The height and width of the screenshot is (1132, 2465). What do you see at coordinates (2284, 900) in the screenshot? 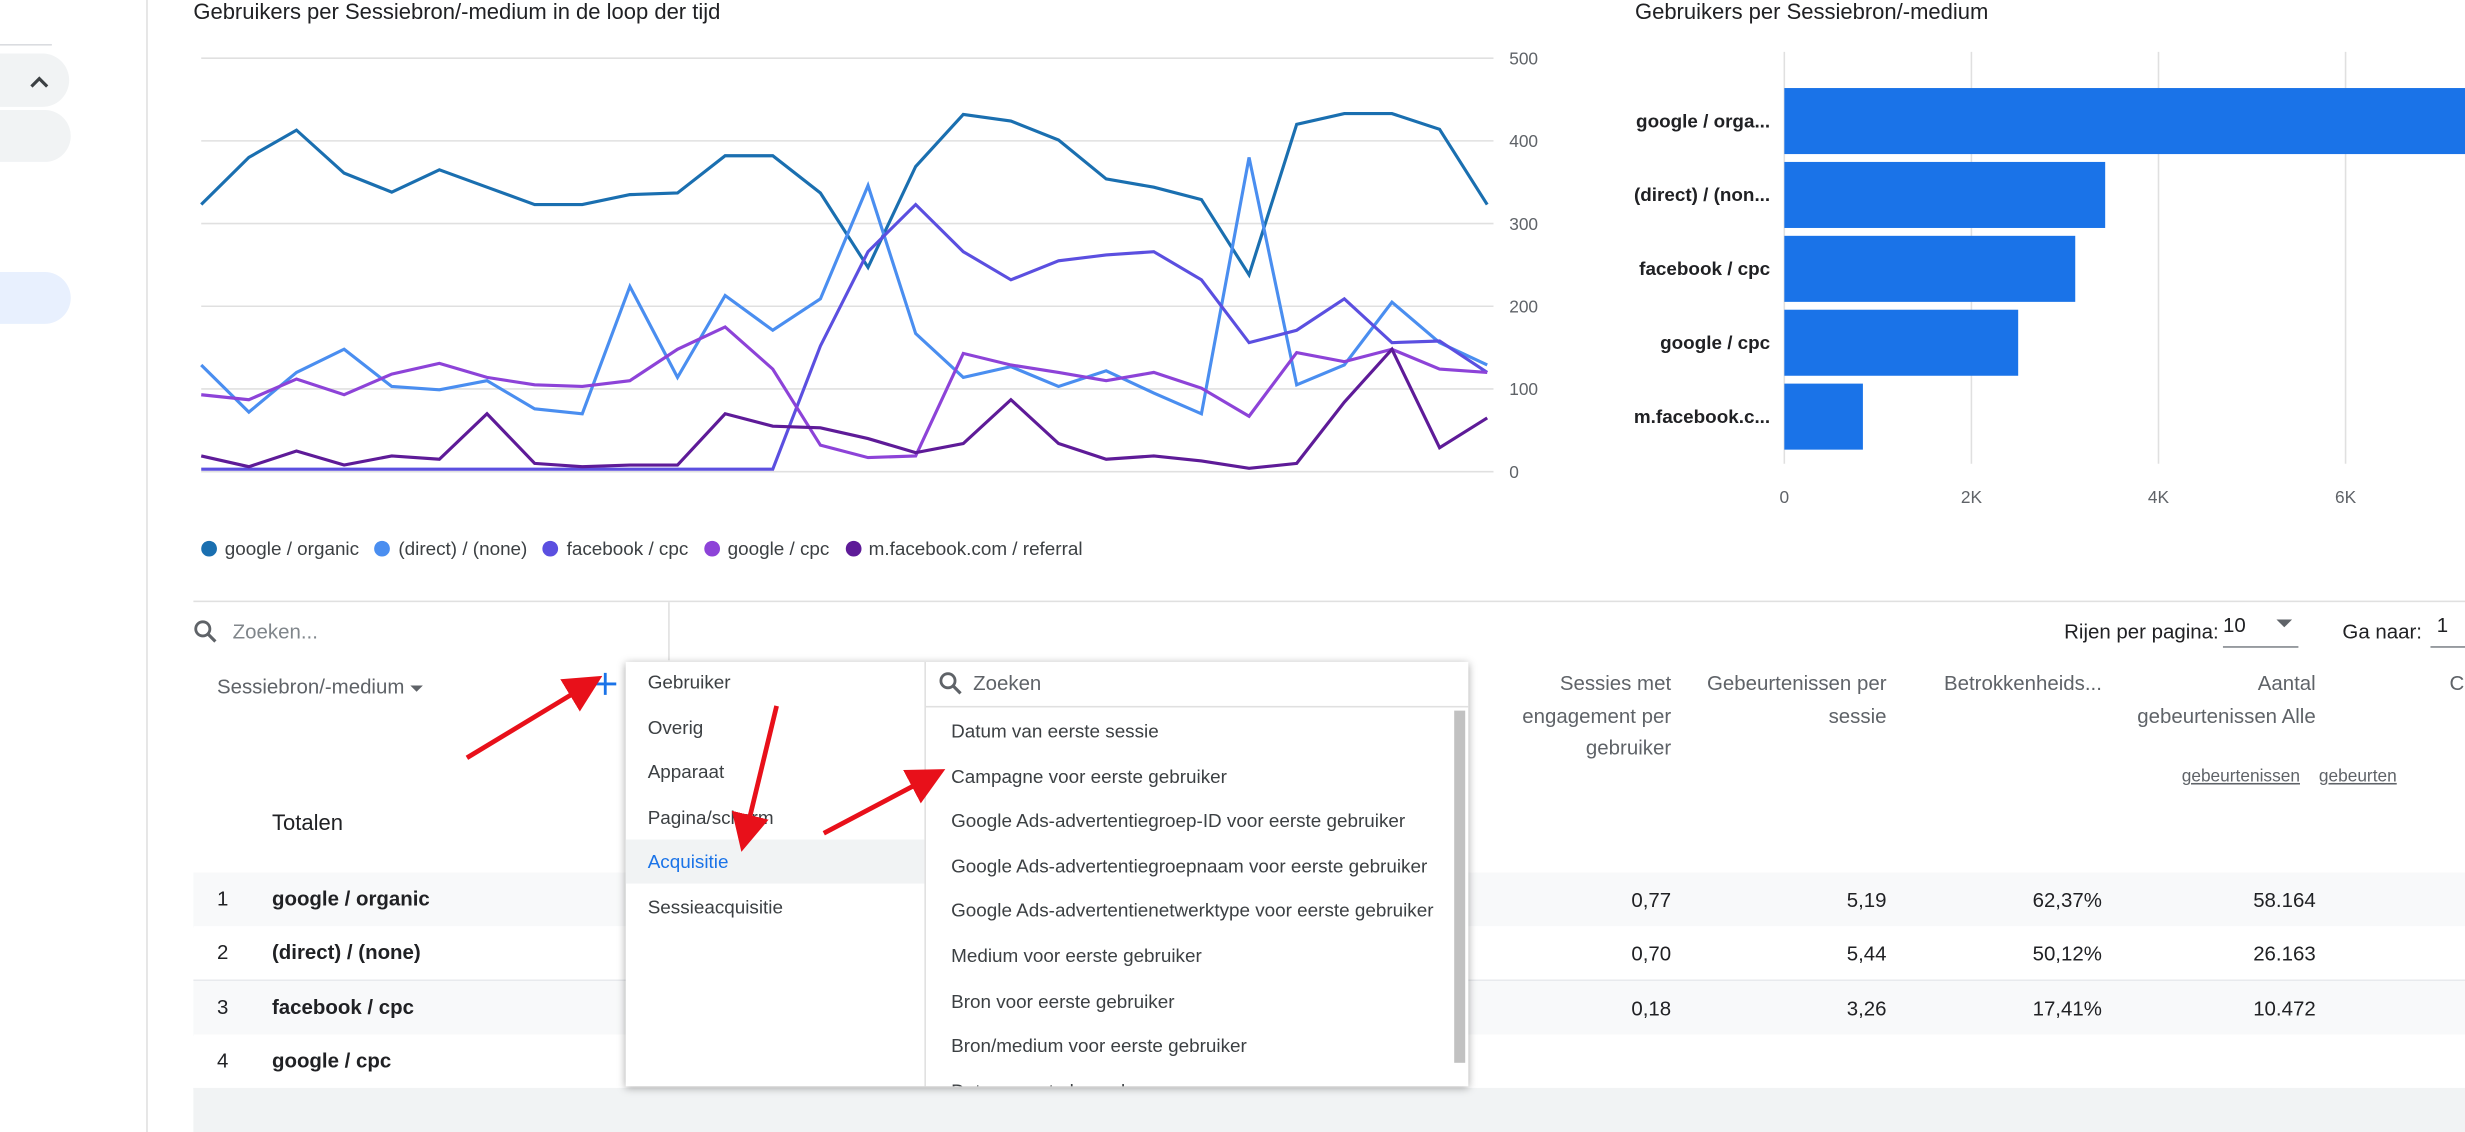
I see `cell-value: 58.164` at bounding box center [2284, 900].